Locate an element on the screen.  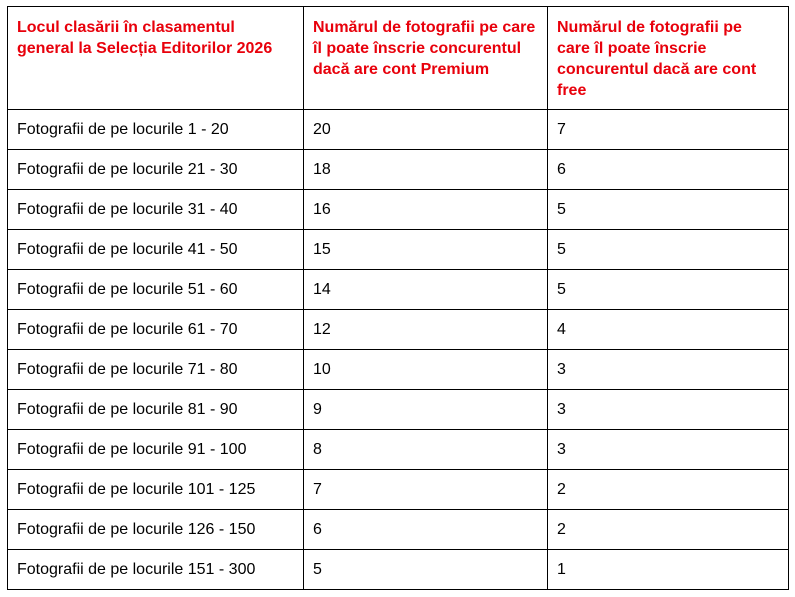
cell-rank: Fotografii de pe locurile 41 - 50 is located at coordinates (155, 249).